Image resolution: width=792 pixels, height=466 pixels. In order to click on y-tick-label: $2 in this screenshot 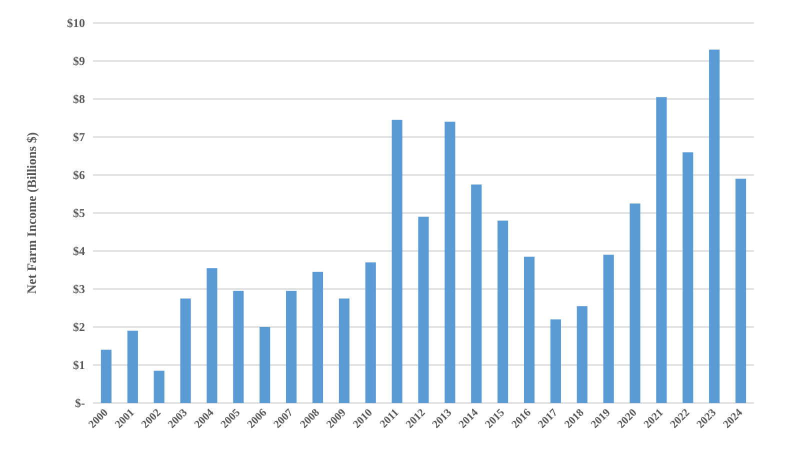, I will do `click(79, 327)`.